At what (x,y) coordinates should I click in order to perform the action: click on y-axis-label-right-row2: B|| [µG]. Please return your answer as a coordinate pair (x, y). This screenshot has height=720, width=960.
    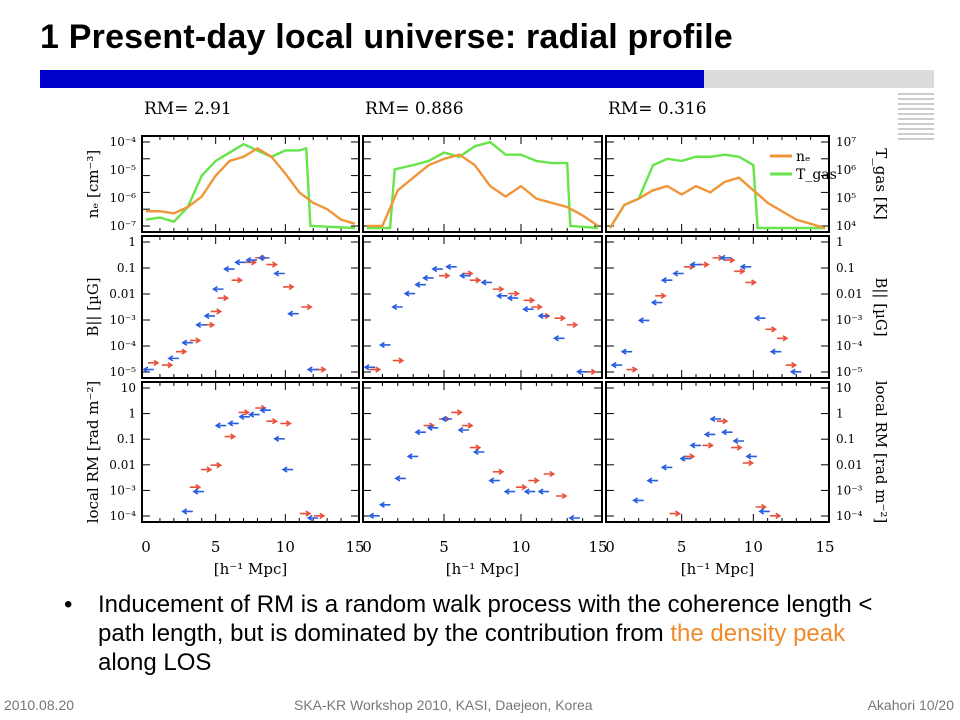
    Looking at the image, I should click on (881, 306).